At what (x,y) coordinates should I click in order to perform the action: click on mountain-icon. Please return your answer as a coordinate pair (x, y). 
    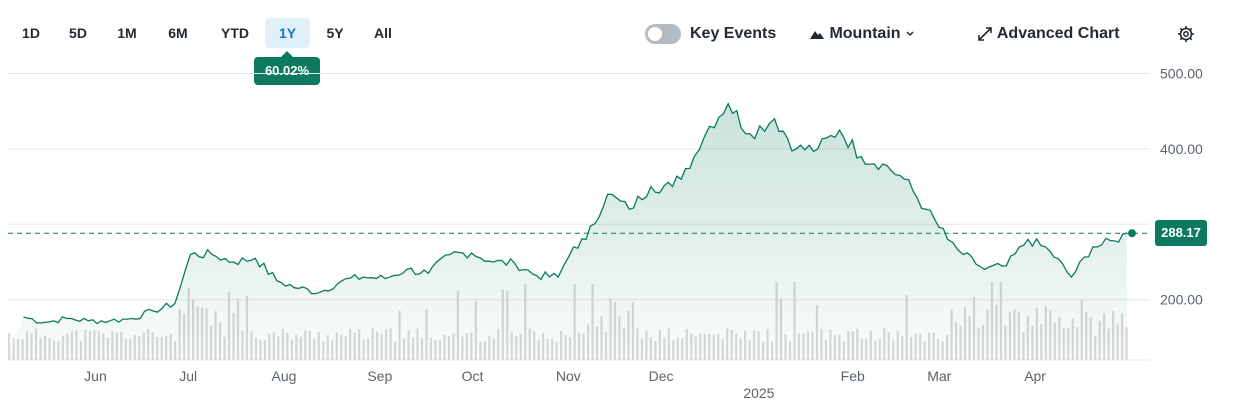
    Looking at the image, I should click on (817, 34).